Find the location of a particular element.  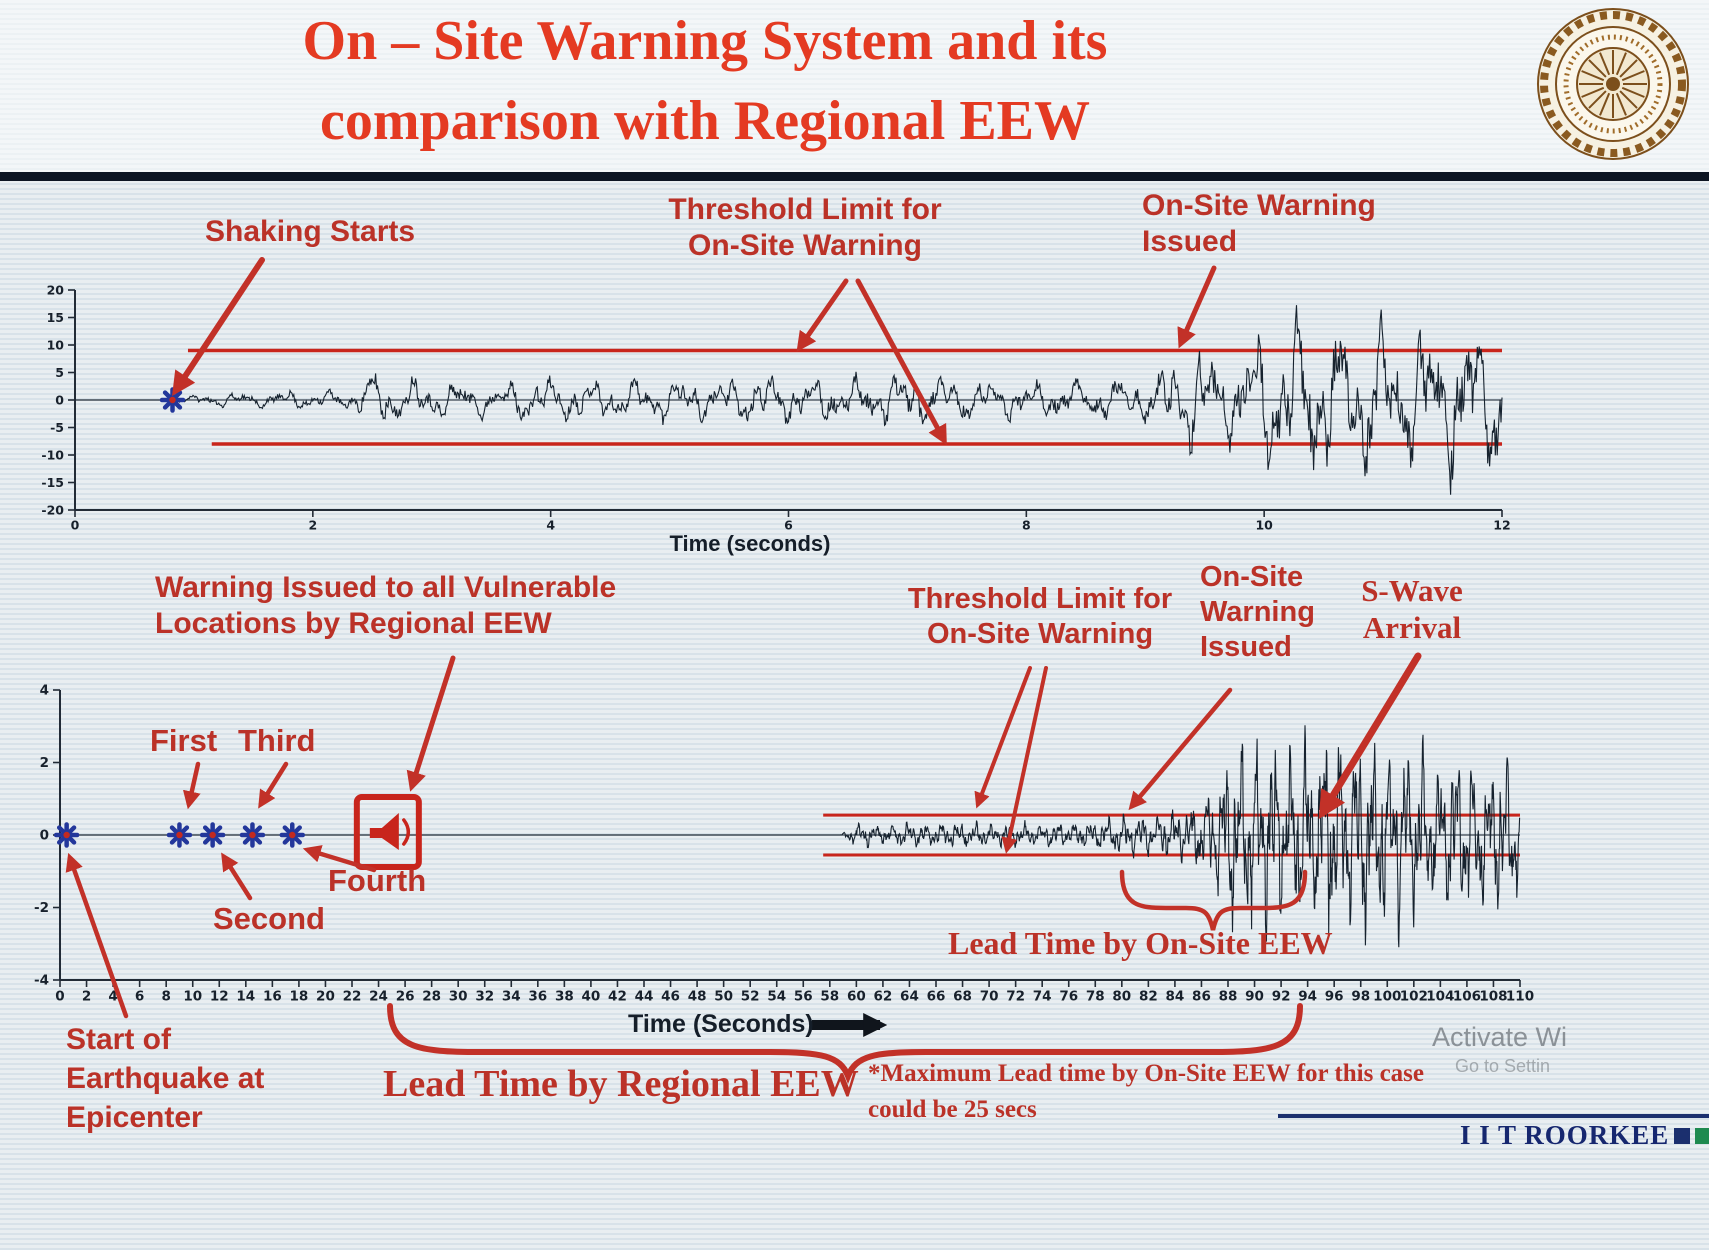

svg-text: 5 is located at coordinates (59, 372).